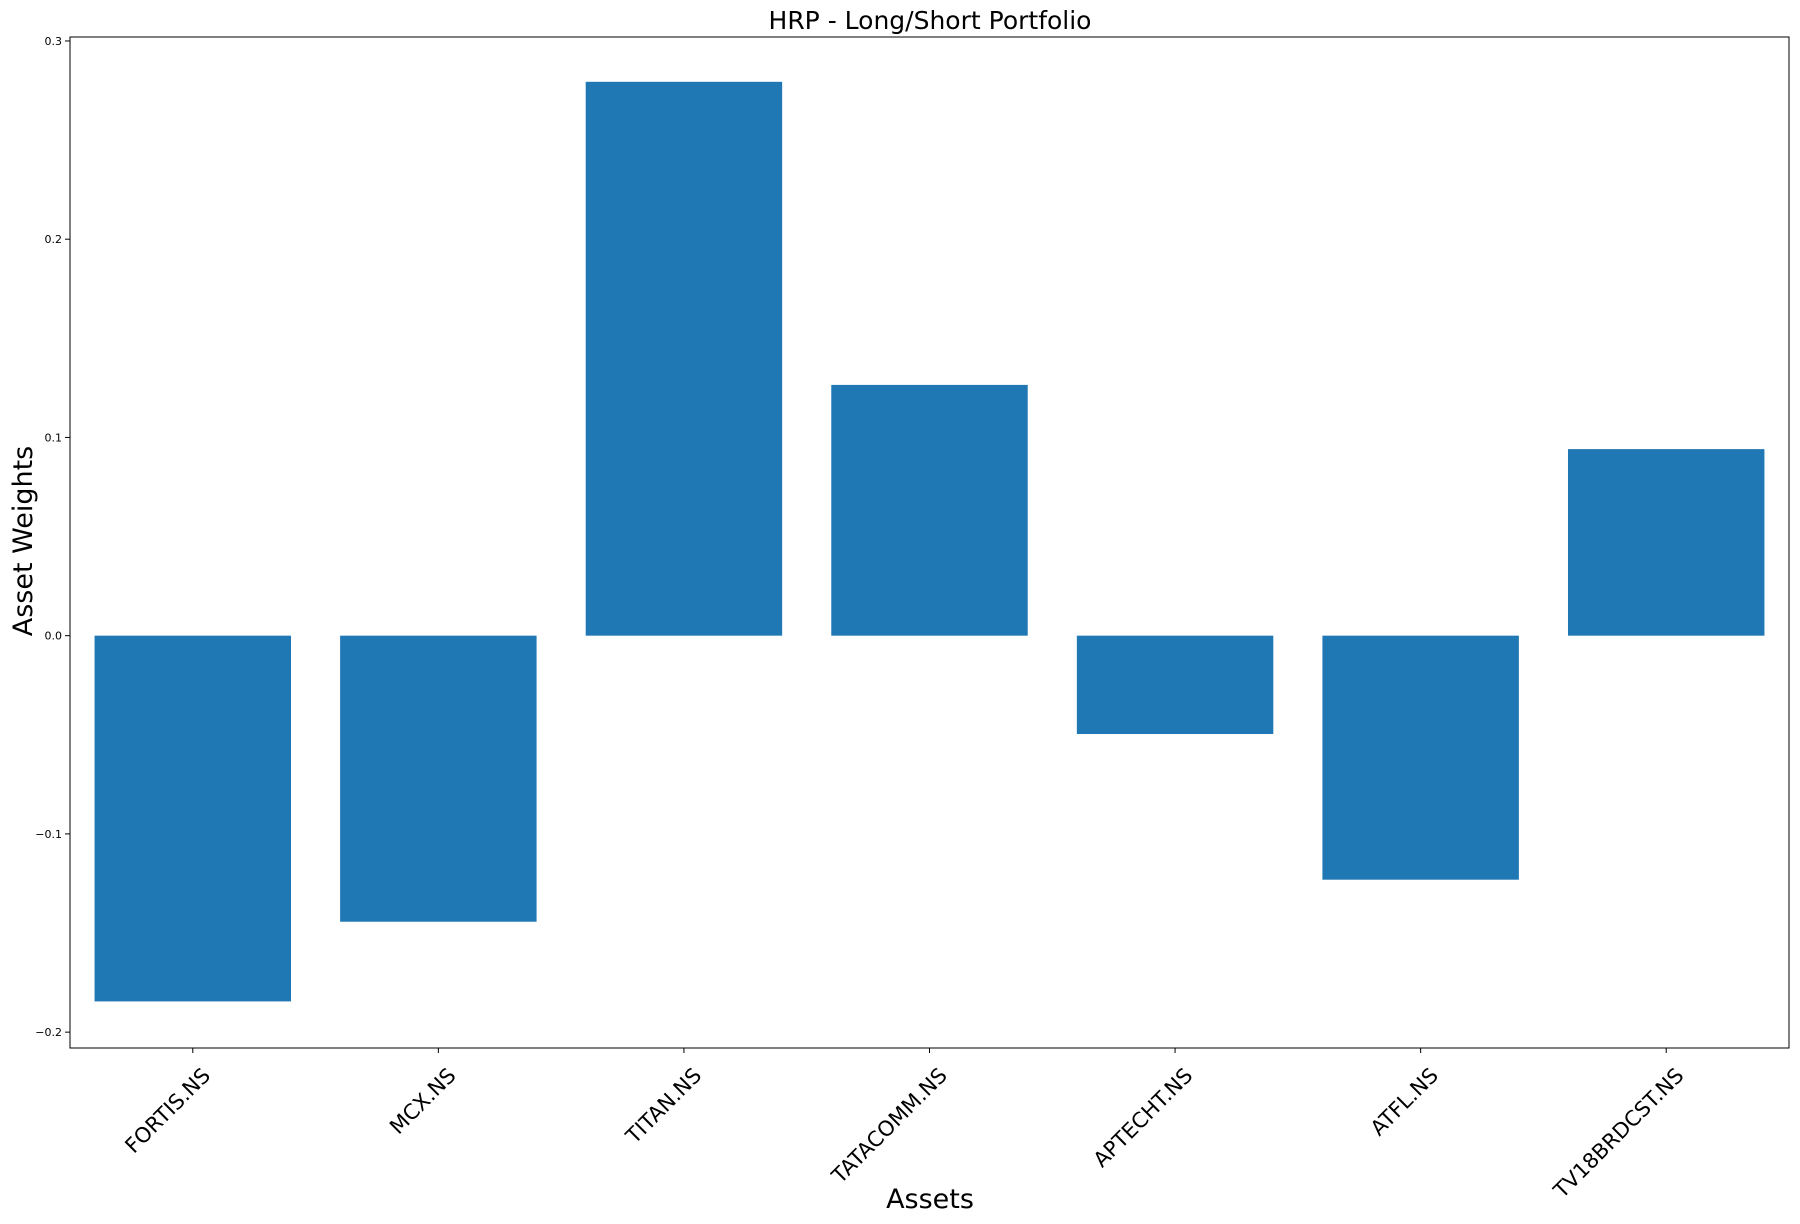 This screenshot has height=1224, width=1800. What do you see at coordinates (54, 437) in the screenshot?
I see `y-tick-label: 0.1` at bounding box center [54, 437].